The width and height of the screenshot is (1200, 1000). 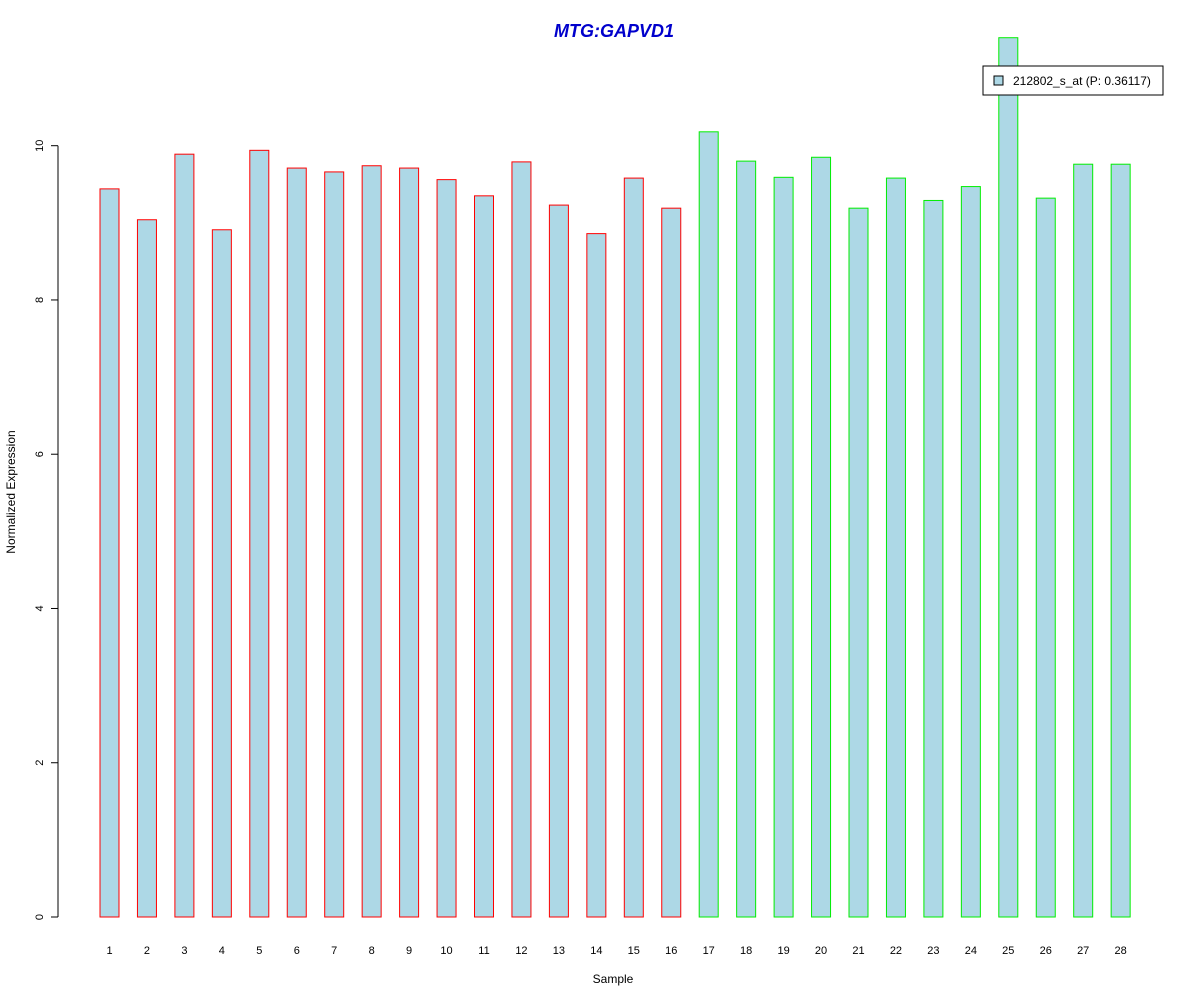 What do you see at coordinates (40, 454) in the screenshot?
I see `y-tick-label: 6` at bounding box center [40, 454].